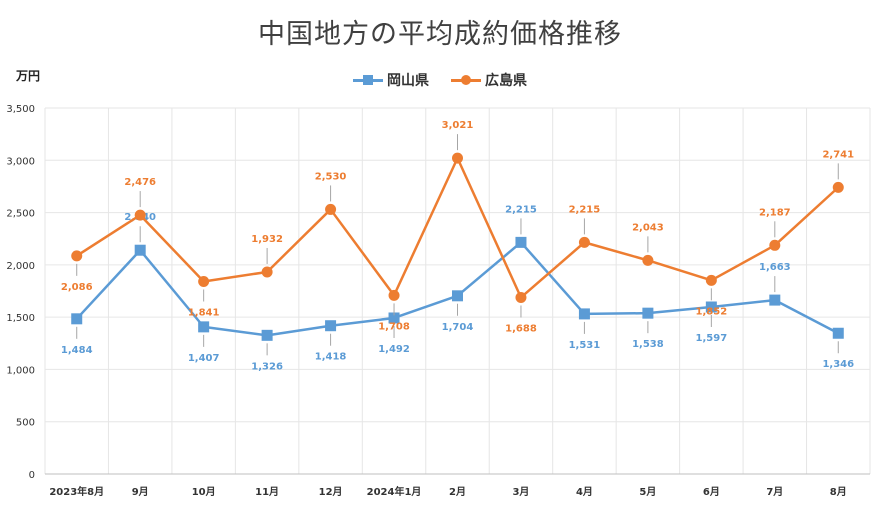 Image resolution: width=880 pixels, height=507 pixels. What do you see at coordinates (440, 34) in the screenshot?
I see `chart-title: 中国地方の平均成約価格推移` at bounding box center [440, 34].